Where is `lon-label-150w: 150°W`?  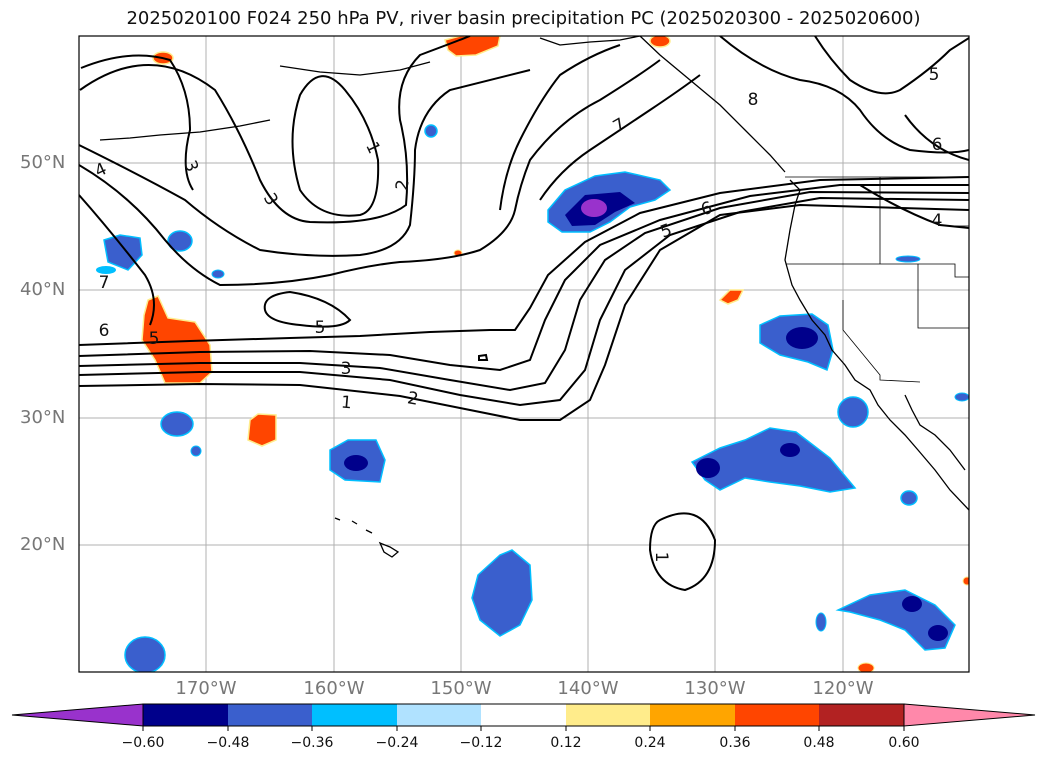 lon-label-150w: 150°W is located at coordinates (461, 688).